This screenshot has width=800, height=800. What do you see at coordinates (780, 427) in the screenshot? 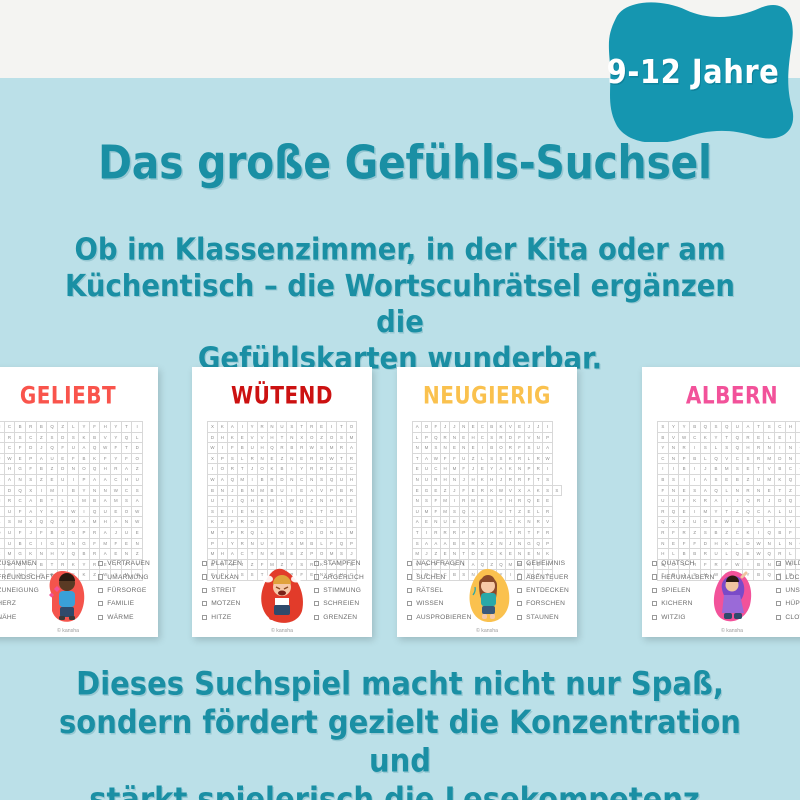
I see `grid-cell: C` at bounding box center [780, 427].